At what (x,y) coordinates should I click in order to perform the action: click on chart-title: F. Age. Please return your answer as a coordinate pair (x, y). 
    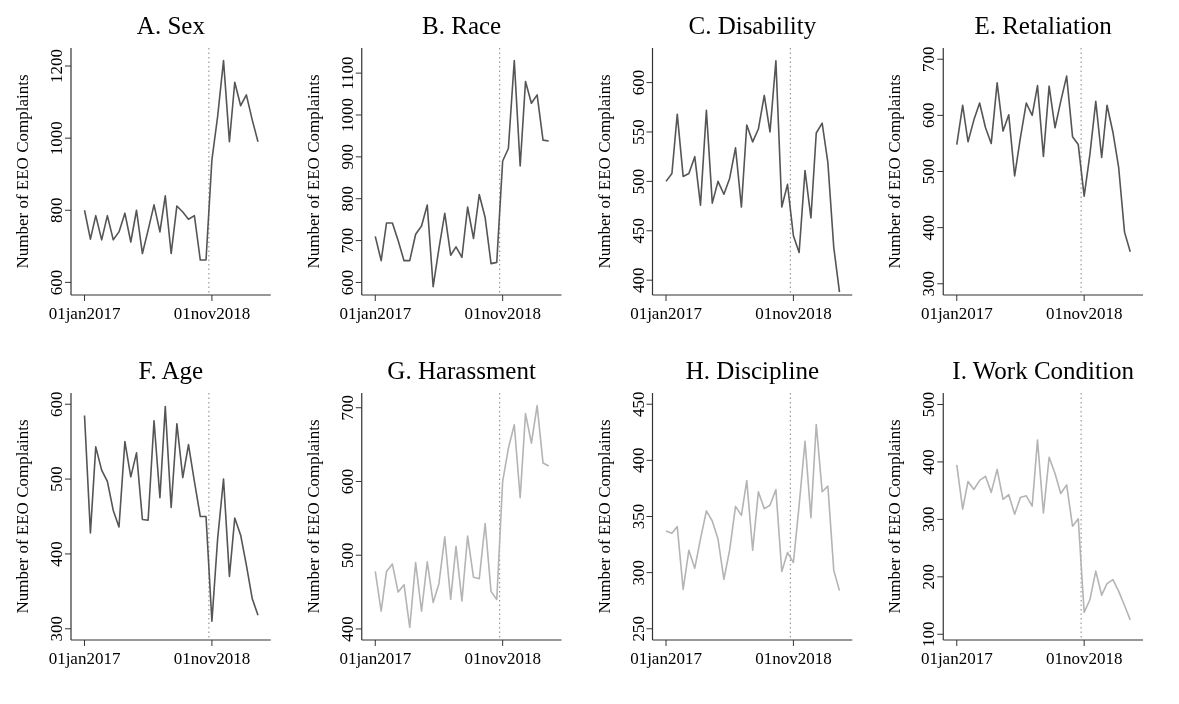
    Looking at the image, I should click on (171, 370).